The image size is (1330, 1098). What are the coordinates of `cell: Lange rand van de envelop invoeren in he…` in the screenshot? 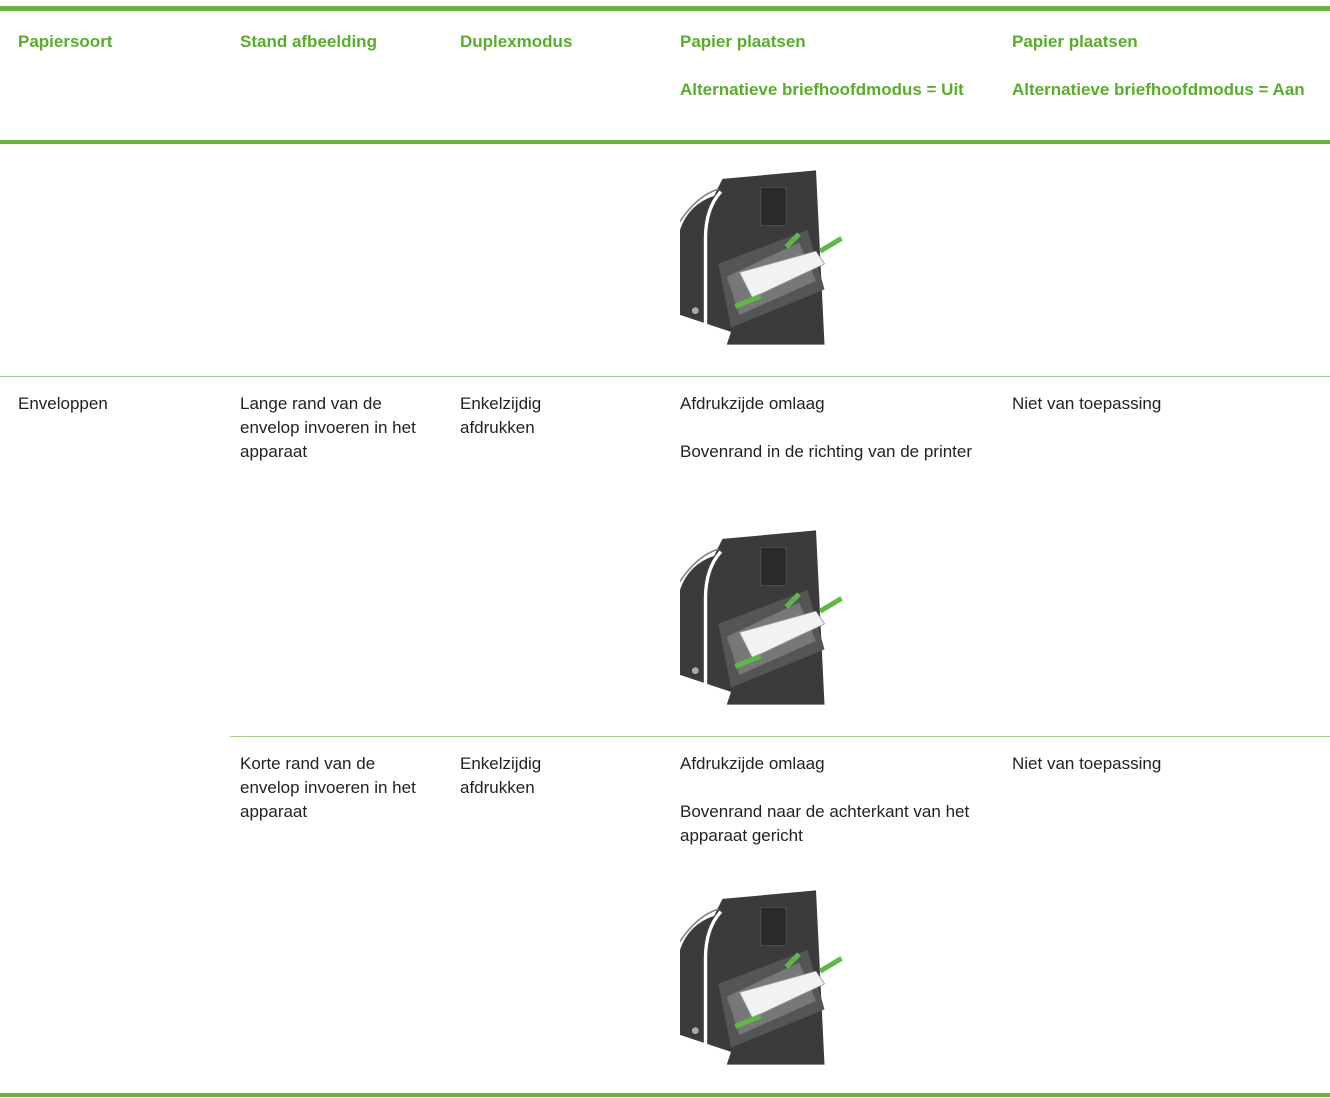 It's located at (328, 427).